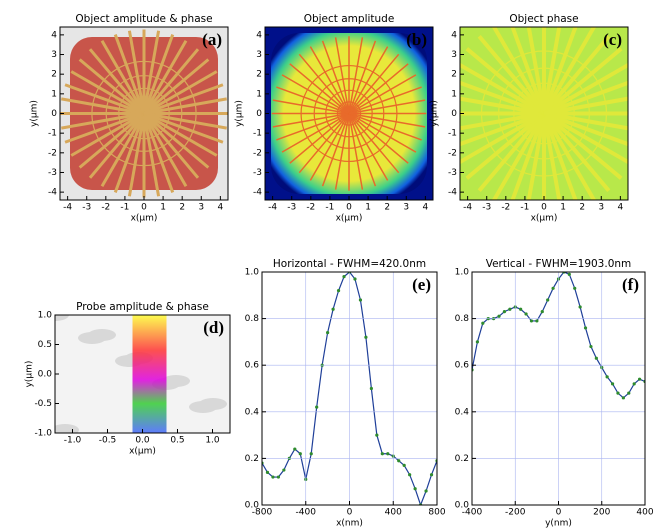  What do you see at coordinates (54, 75) in the screenshot?
I see `y-tick-label: 2` at bounding box center [54, 75].